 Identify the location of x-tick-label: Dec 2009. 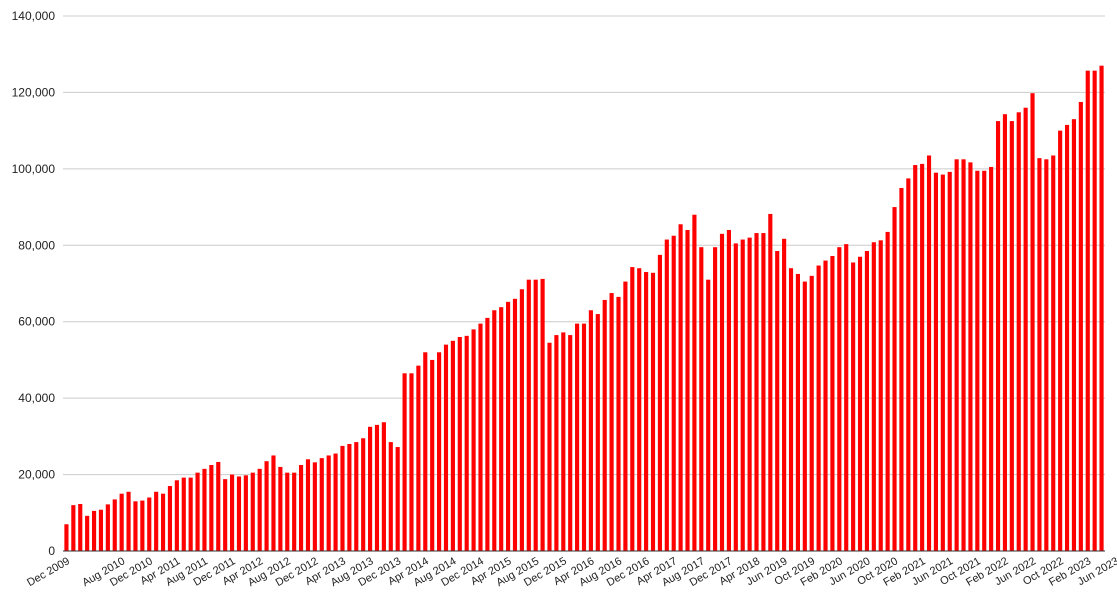
(48, 572).